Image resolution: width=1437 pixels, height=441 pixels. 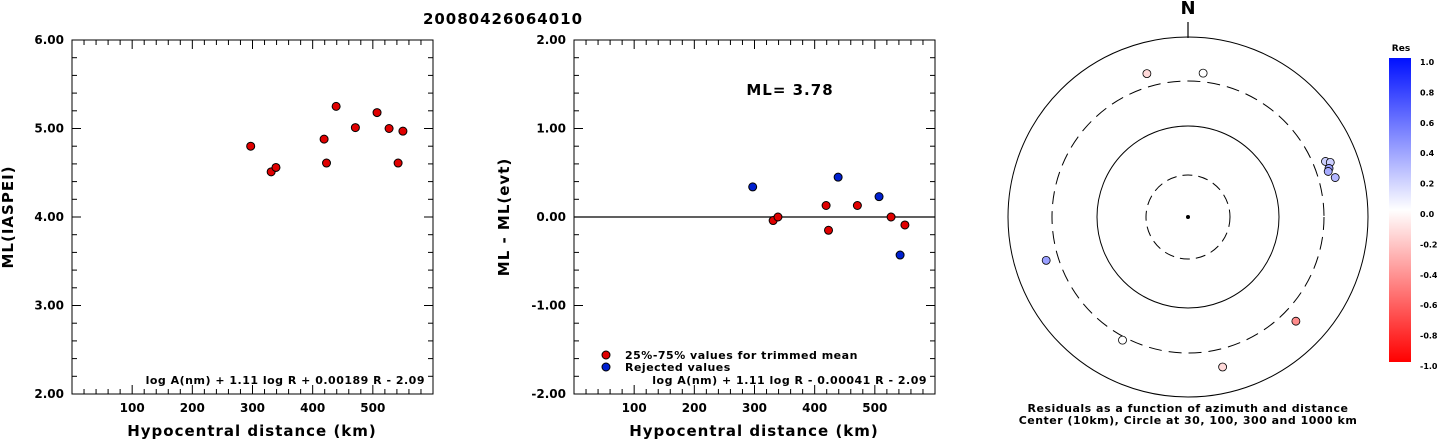 I want to click on legend-marker-trimmed, so click(x=606, y=355).